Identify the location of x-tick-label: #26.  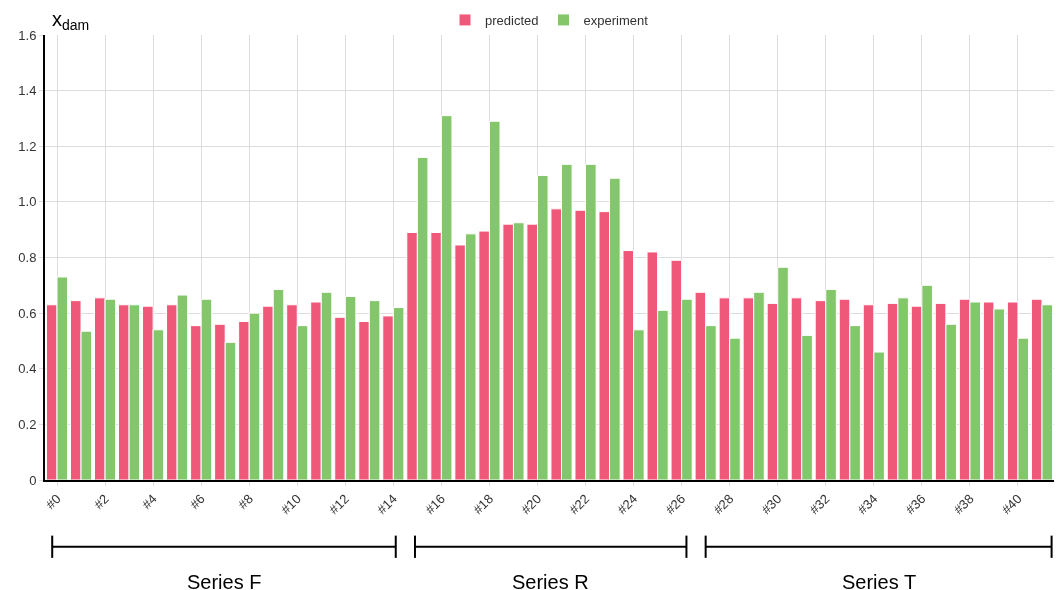
(675, 504).